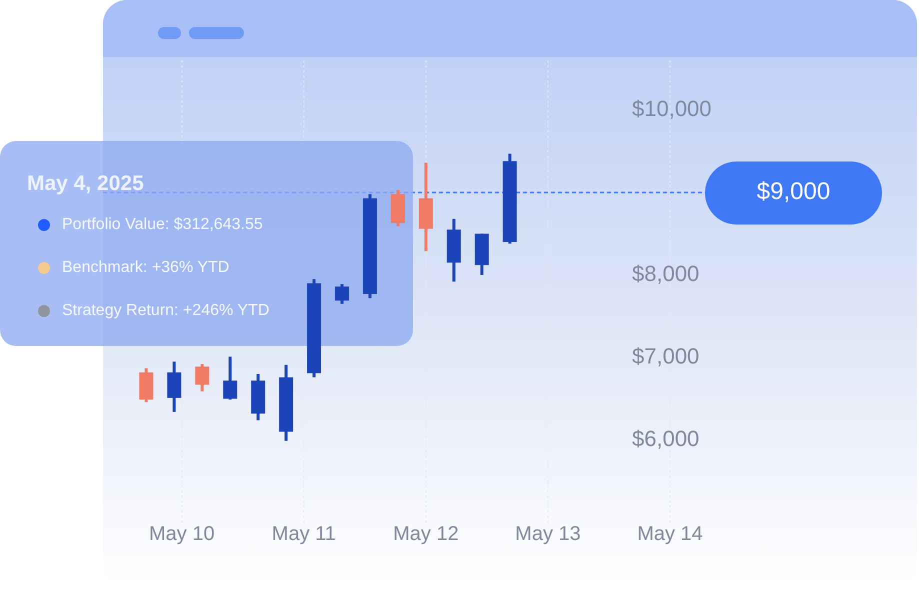 The width and height of the screenshot is (919, 590). I want to click on ref-line-label: $9,000, so click(793, 191).